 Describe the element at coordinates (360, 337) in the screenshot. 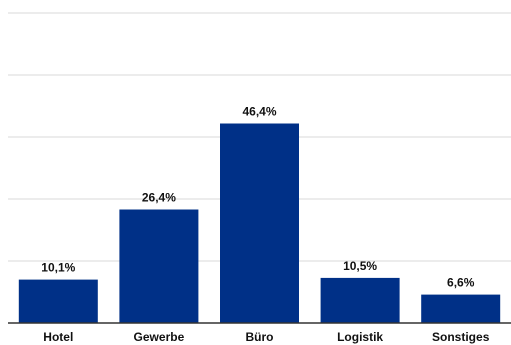

I see `x-tick-label-logistik: Logistik` at that location.